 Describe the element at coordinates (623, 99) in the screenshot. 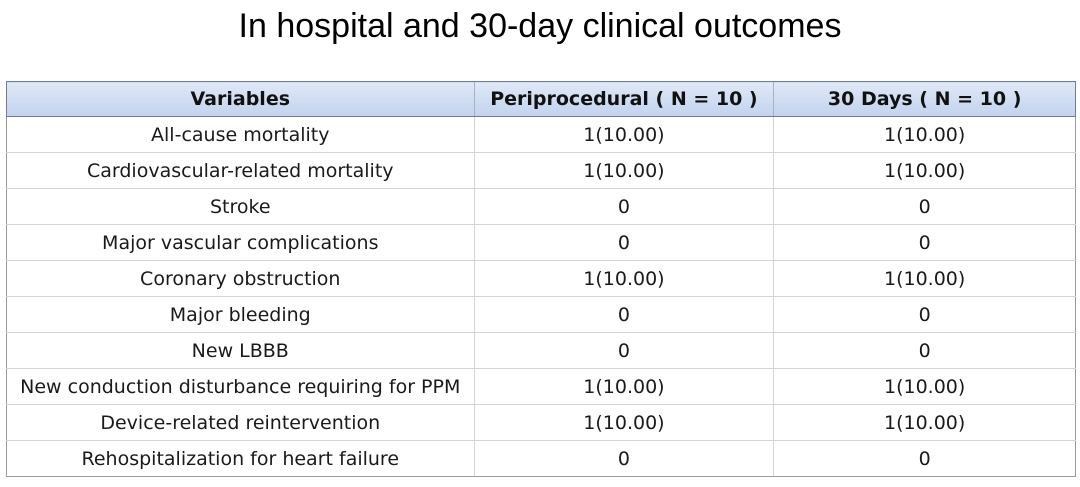

I see `header-periprocedural: Periprocedural ( N = 10 )` at that location.